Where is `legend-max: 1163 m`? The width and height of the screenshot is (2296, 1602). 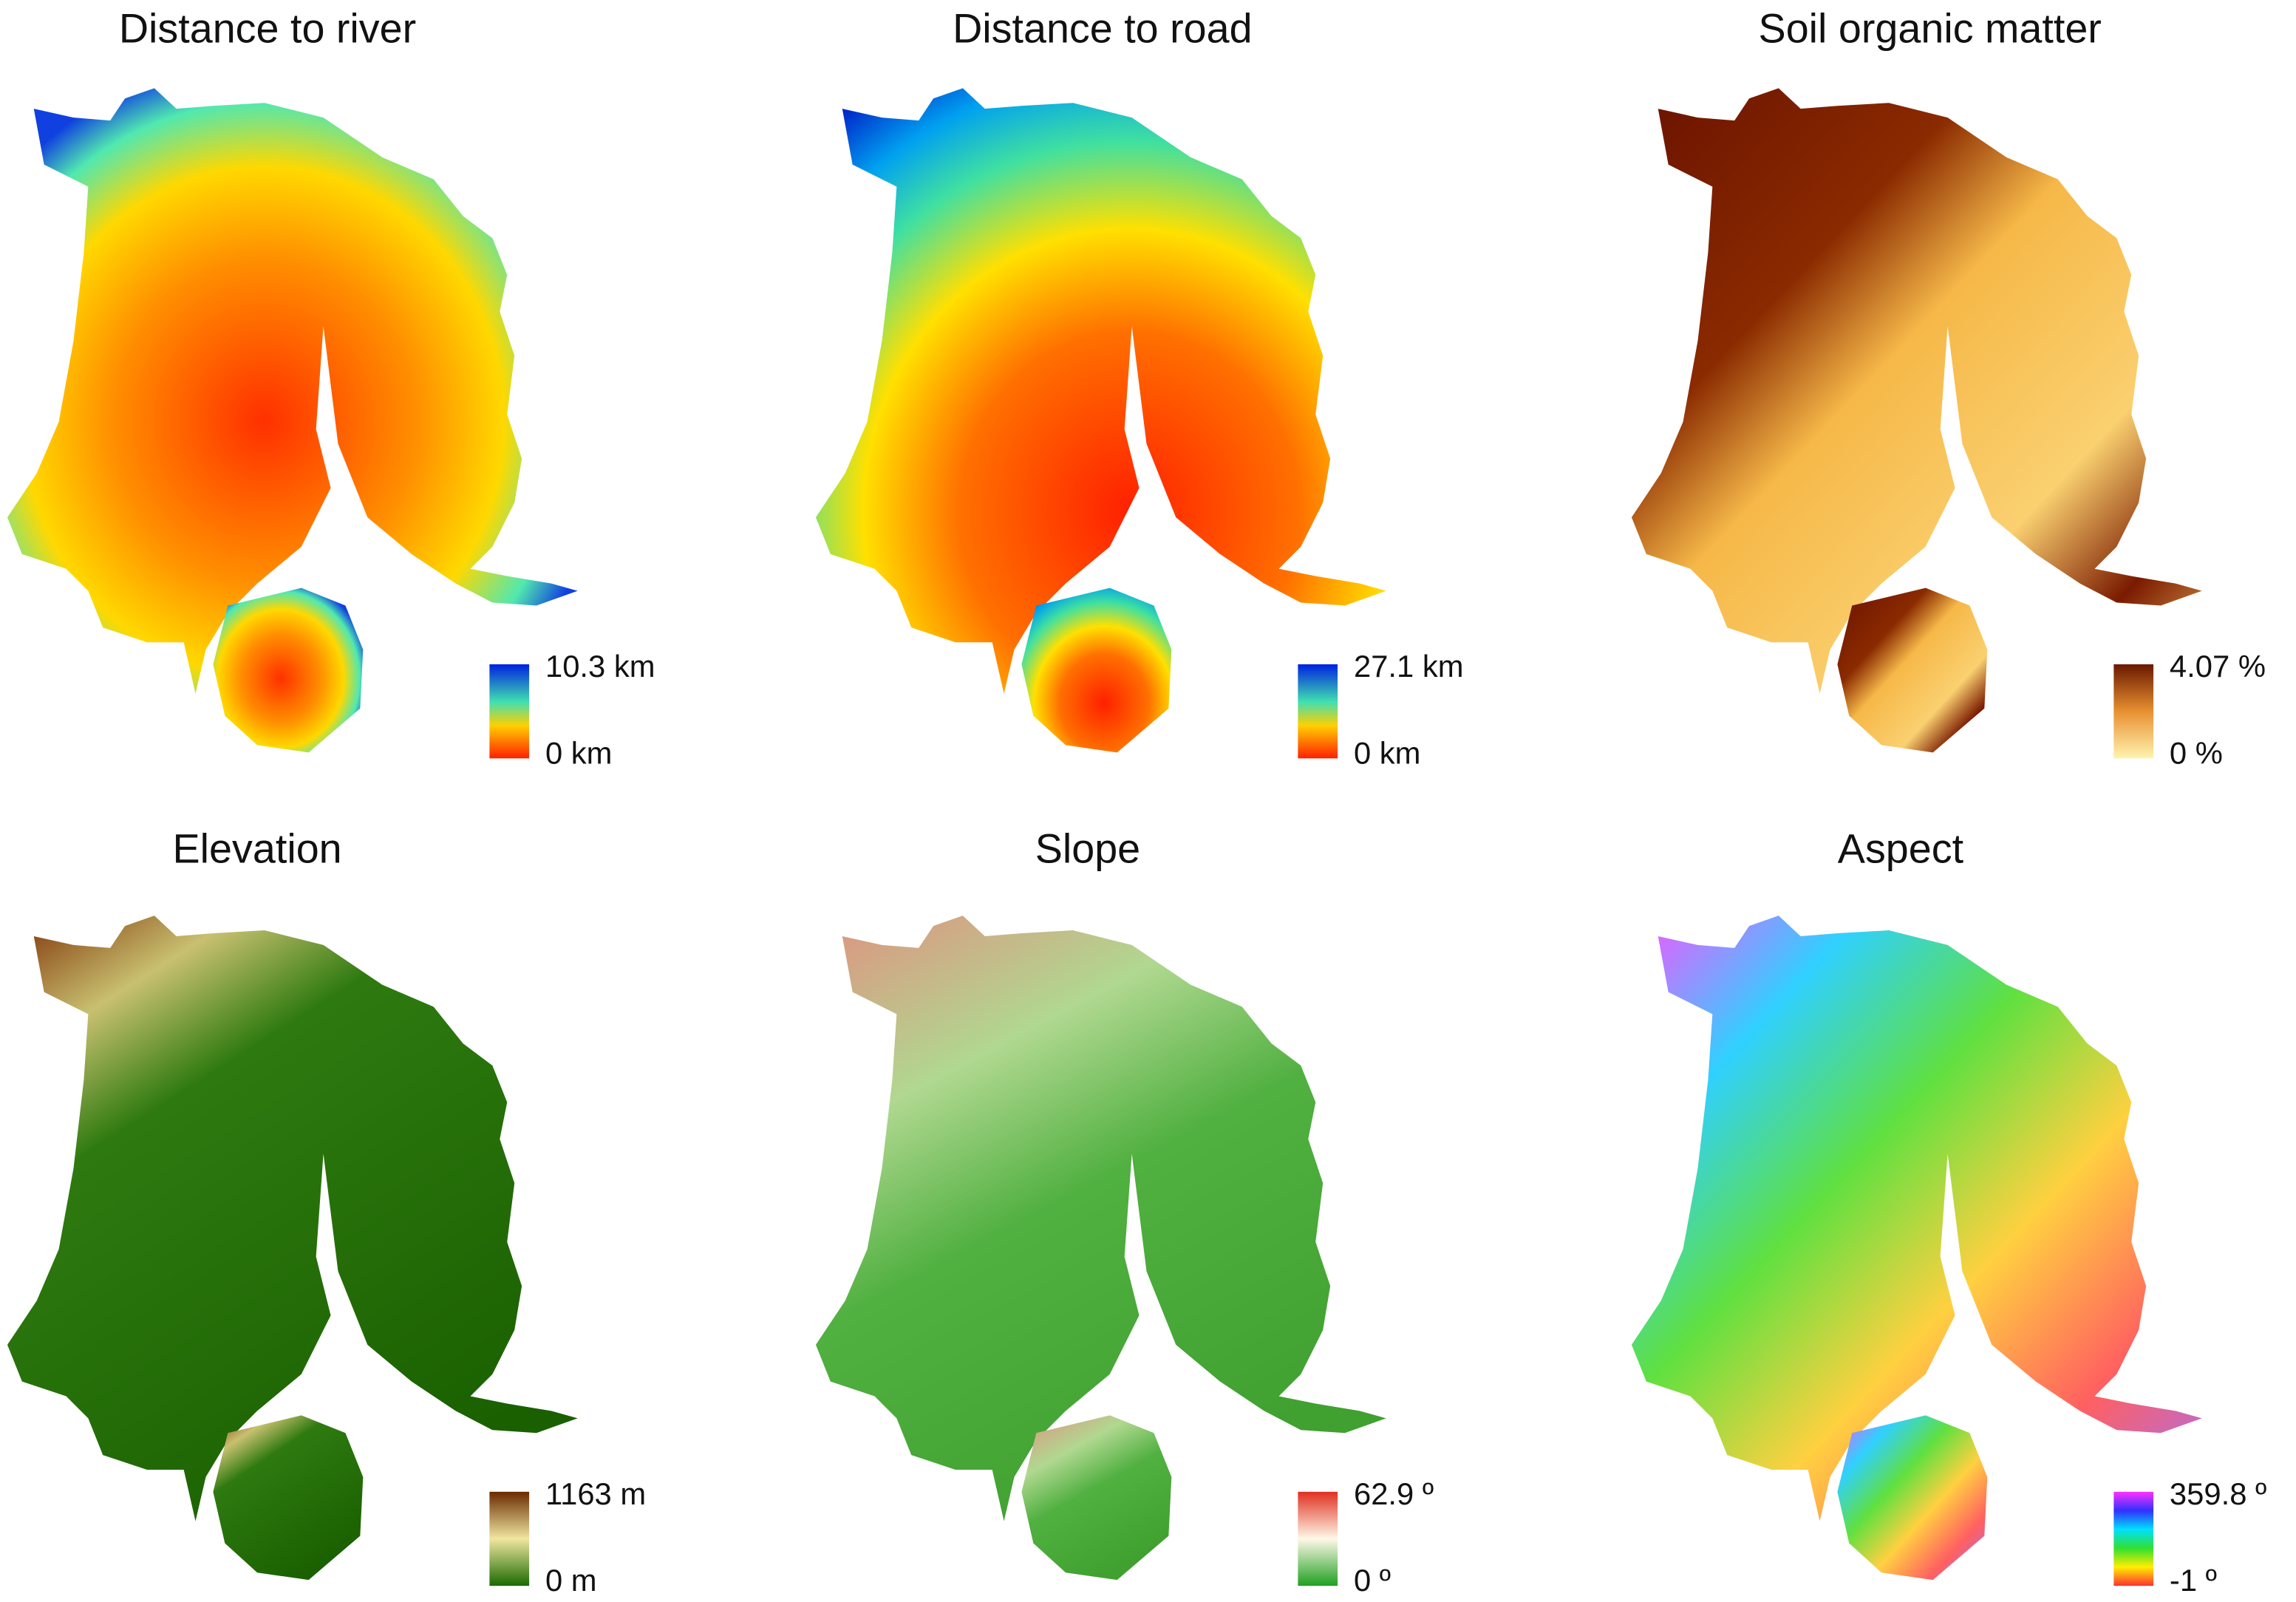 legend-max: 1163 m is located at coordinates (595, 1493).